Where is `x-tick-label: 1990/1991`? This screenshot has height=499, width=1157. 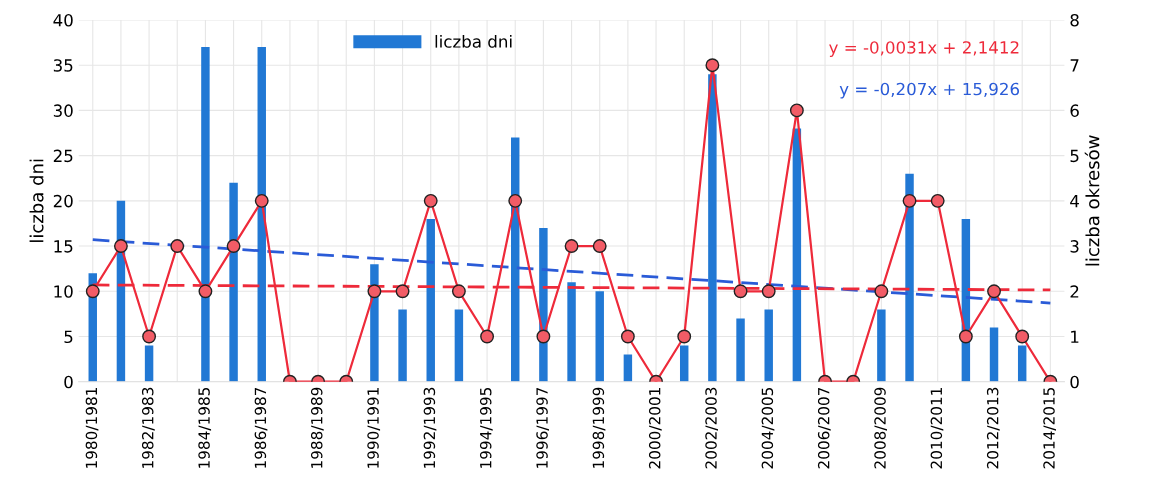
x-tick-label: 1990/1991 is located at coordinates (374, 428).